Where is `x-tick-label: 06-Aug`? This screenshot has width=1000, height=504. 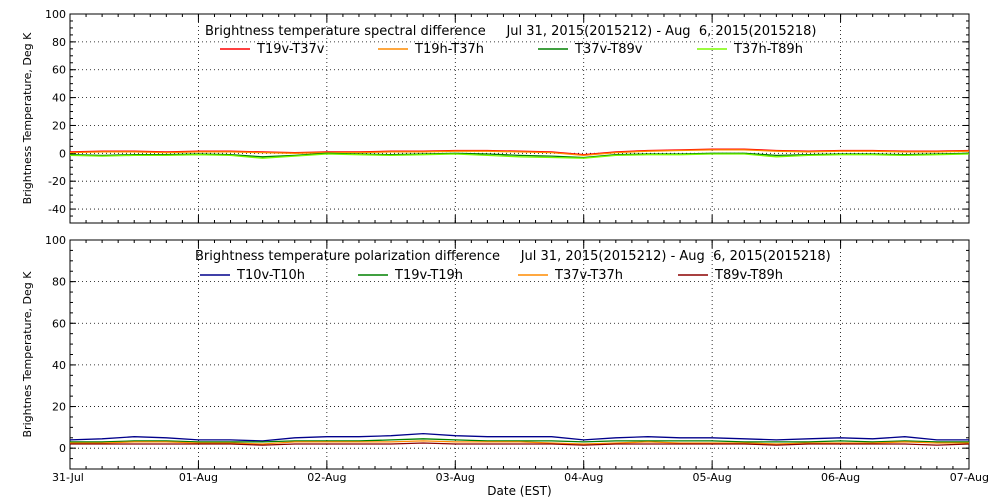 x-tick-label: 06-Aug is located at coordinates (840, 477).